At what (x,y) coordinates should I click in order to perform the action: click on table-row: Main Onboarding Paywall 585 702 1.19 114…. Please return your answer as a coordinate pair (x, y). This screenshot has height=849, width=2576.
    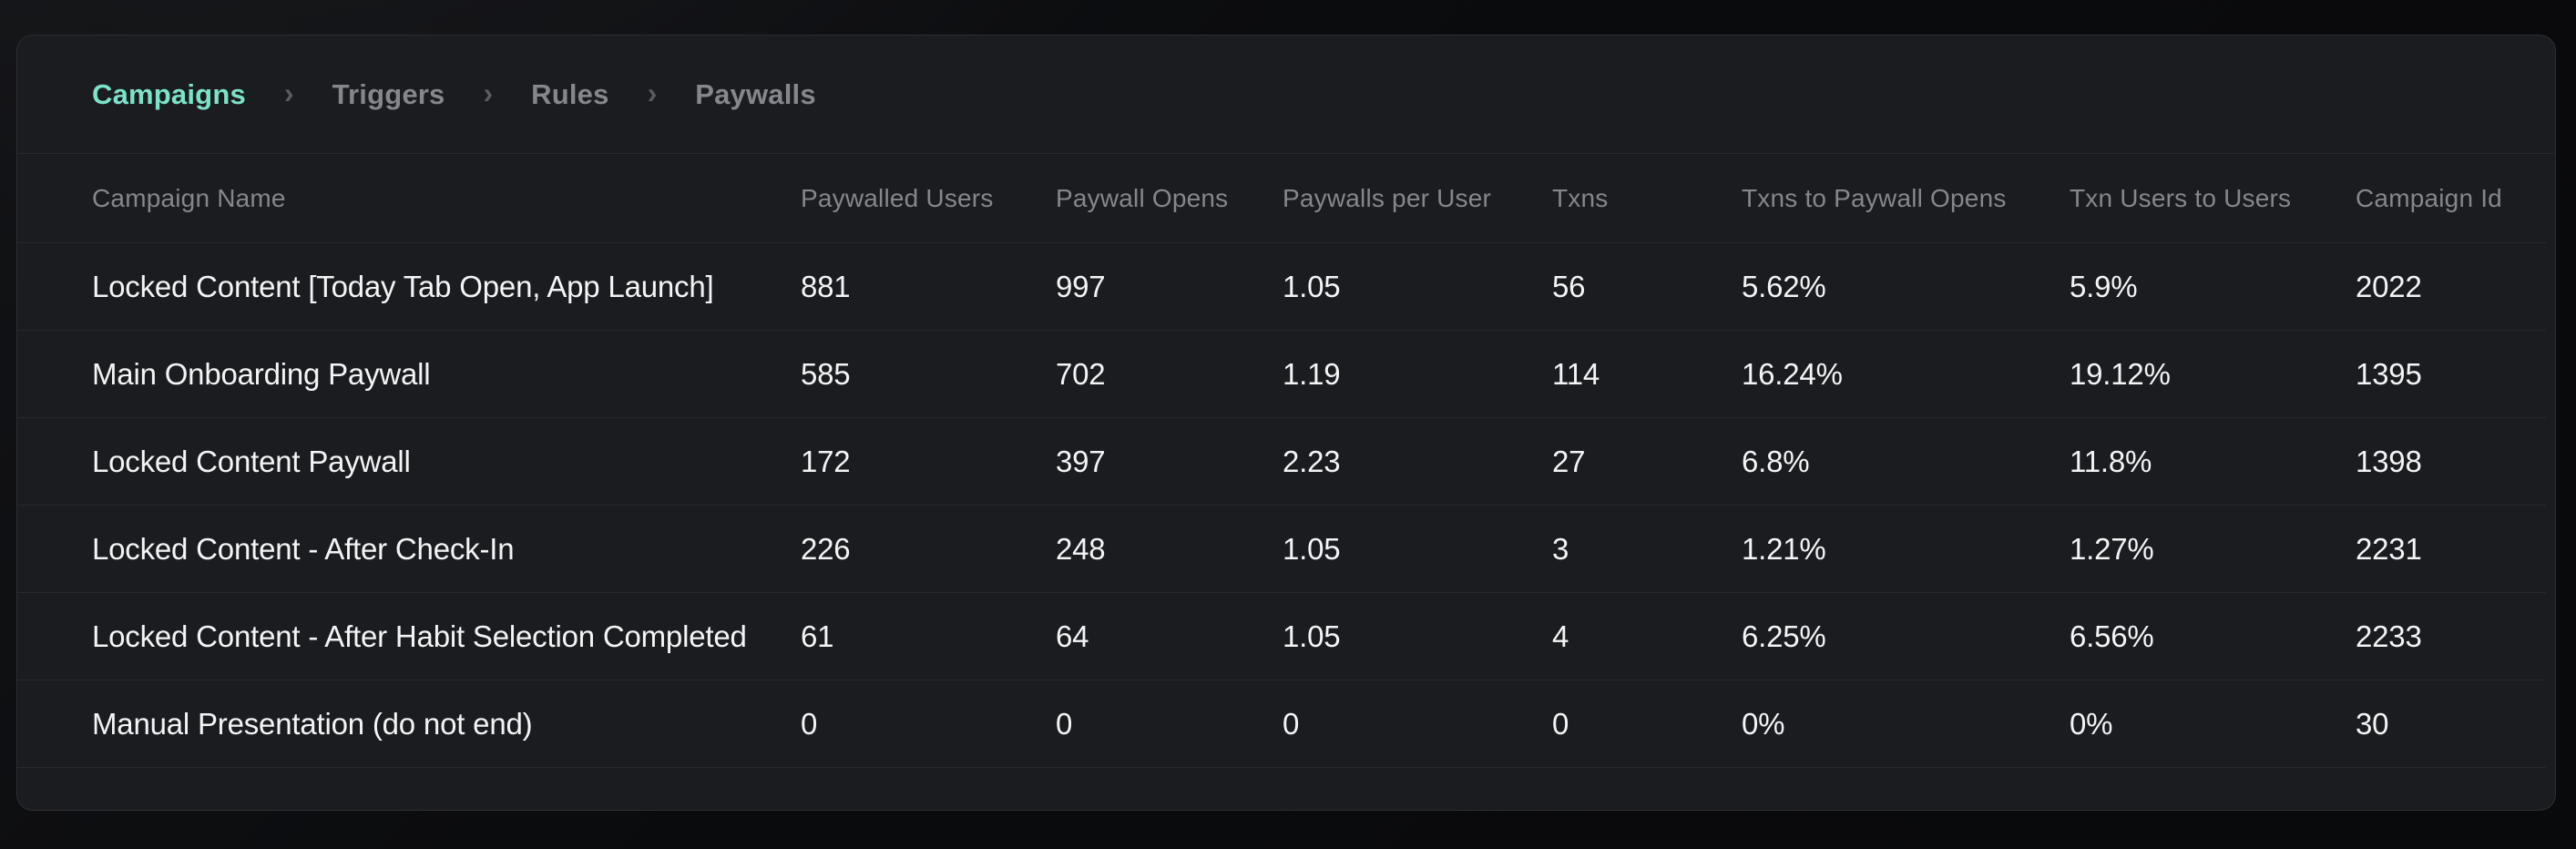
    Looking at the image, I should click on (1281, 374).